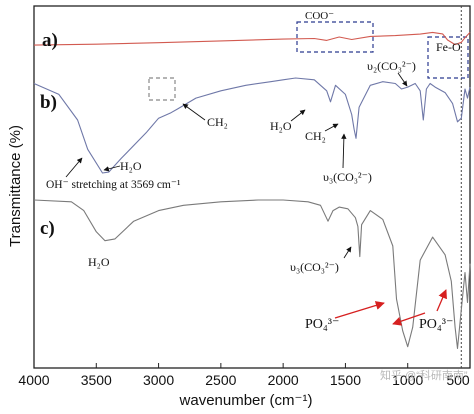 The width and height of the screenshot is (474, 414). Describe the element at coordinates (322, 324) in the screenshot. I see `label-po4-left: PO₄³⁻` at that location.